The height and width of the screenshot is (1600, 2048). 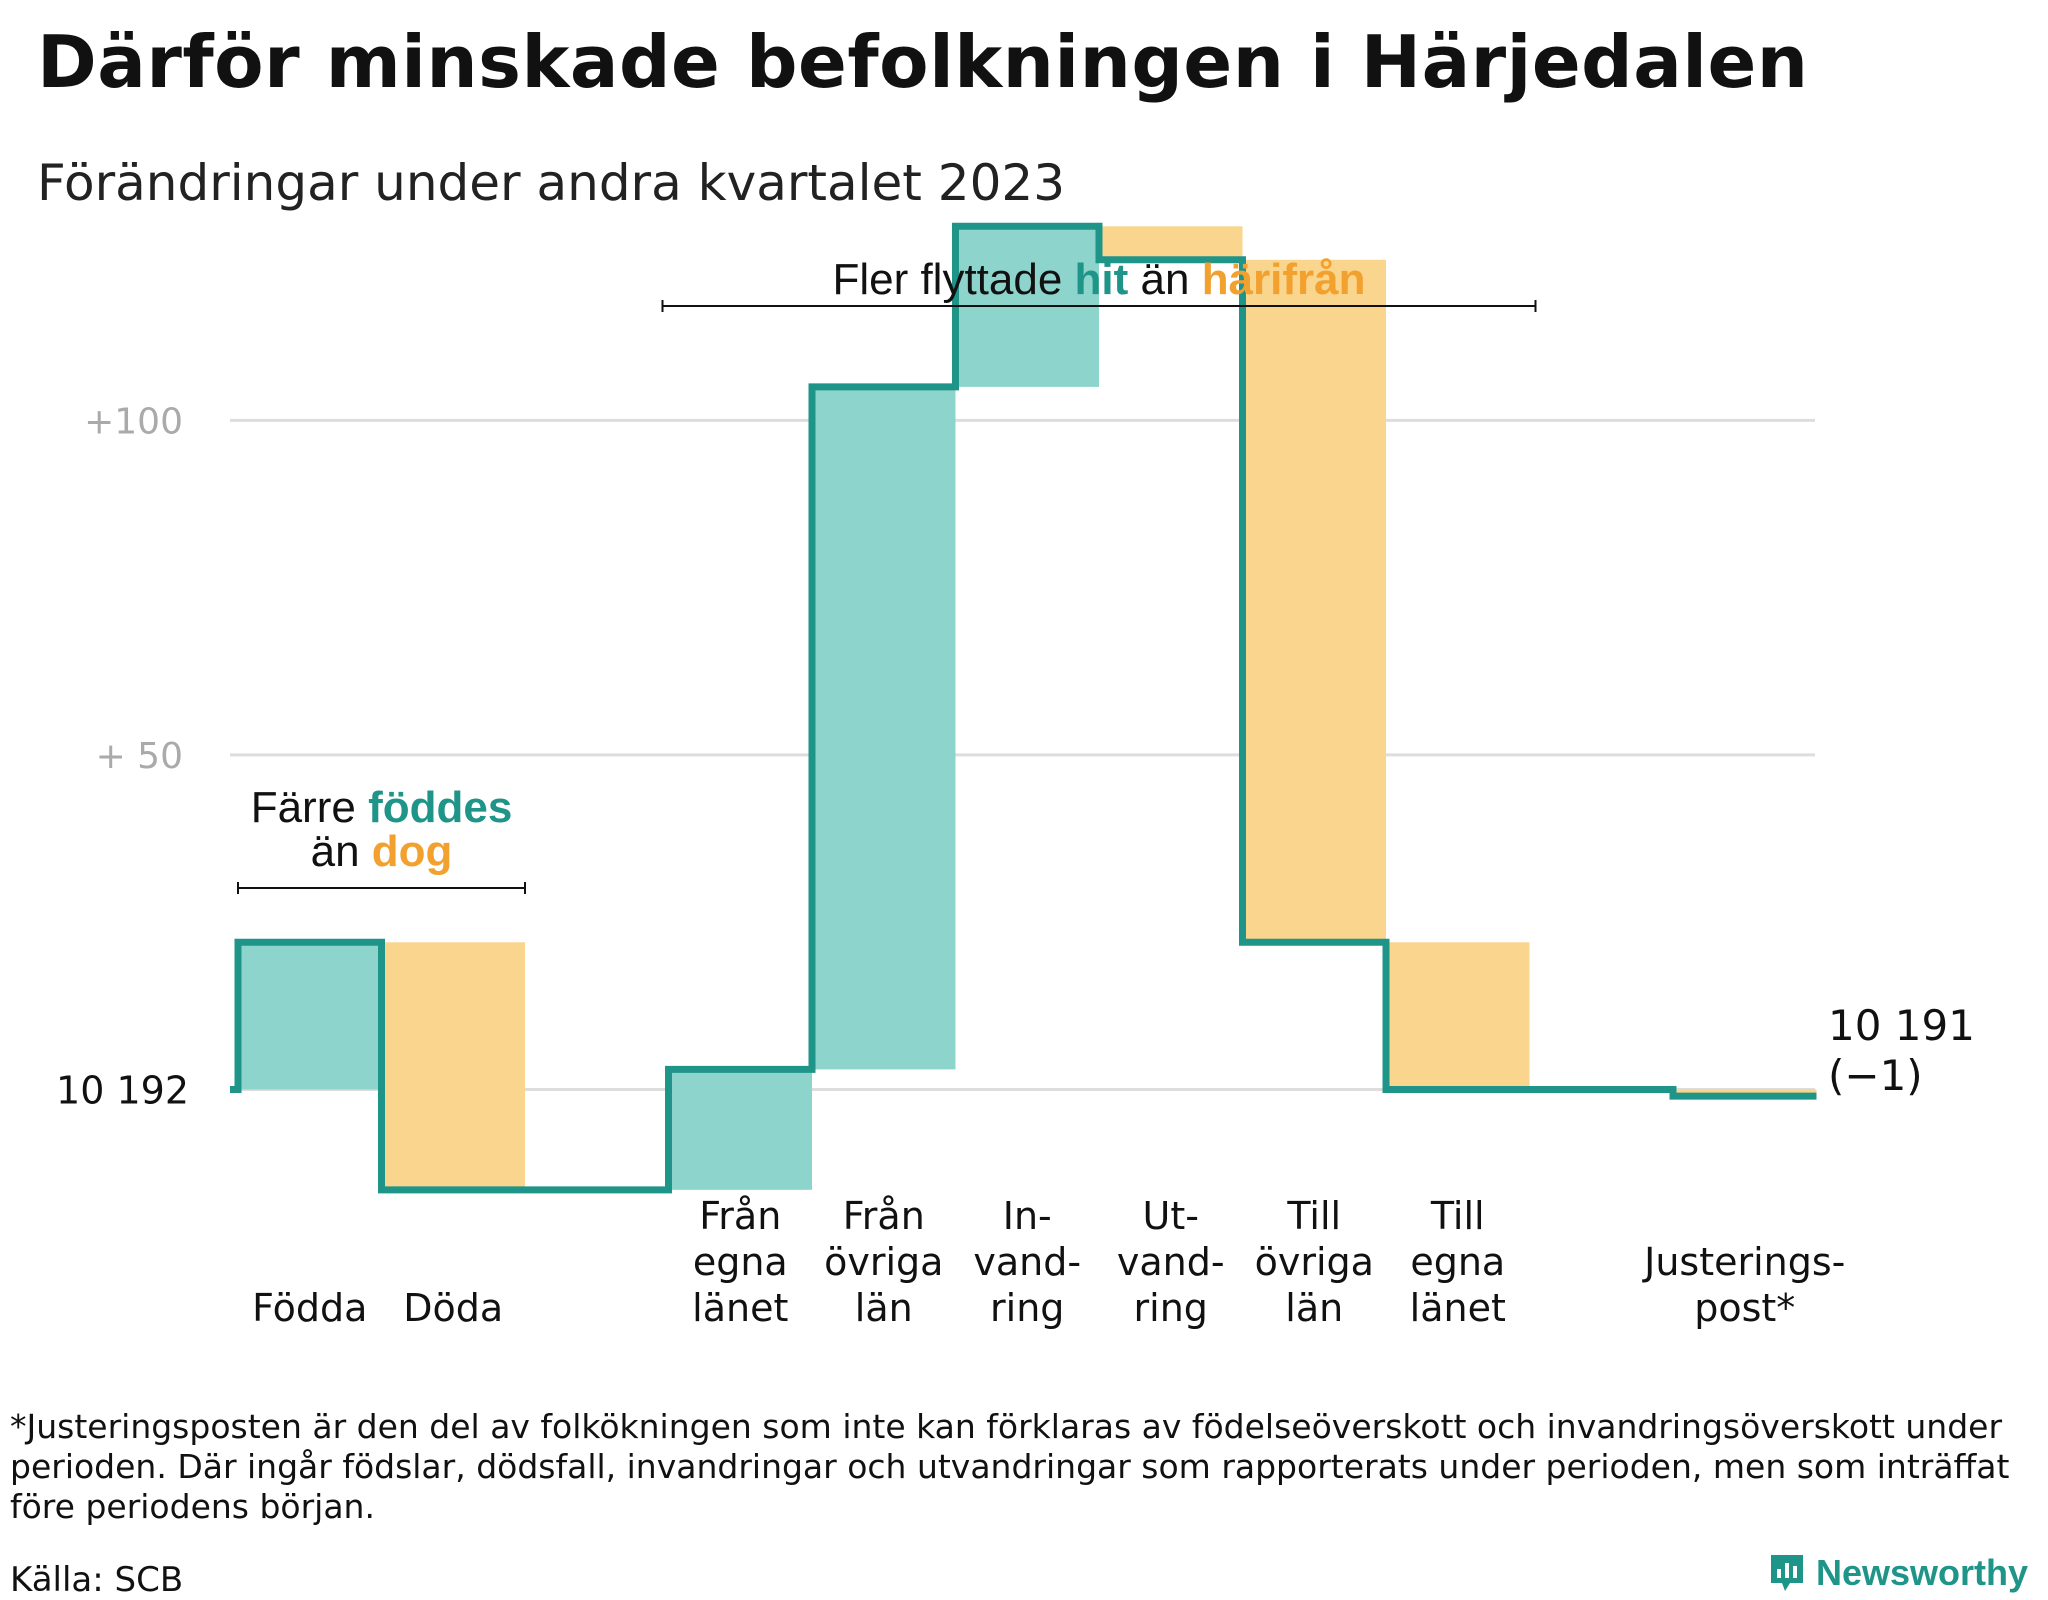 What do you see at coordinates (1743, 1262) in the screenshot?
I see `category-label: Justerings-` at bounding box center [1743, 1262].